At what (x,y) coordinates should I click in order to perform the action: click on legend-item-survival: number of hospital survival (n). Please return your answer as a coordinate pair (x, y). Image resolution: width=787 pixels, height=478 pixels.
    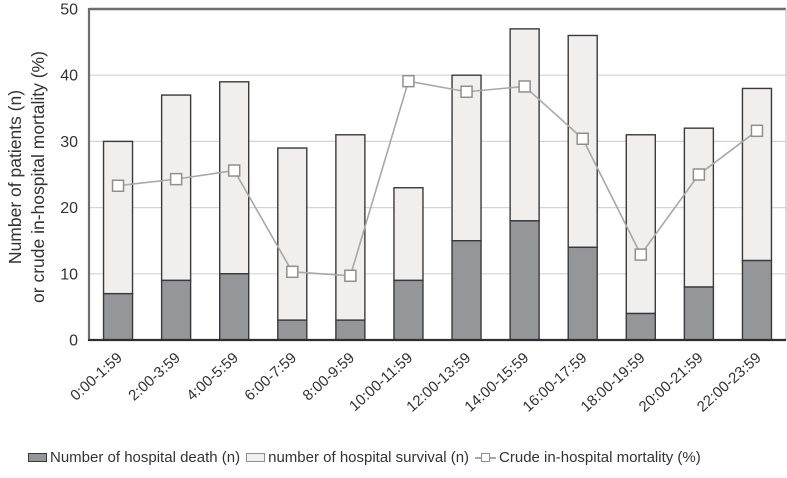
    Looking at the image, I should click on (357, 457).